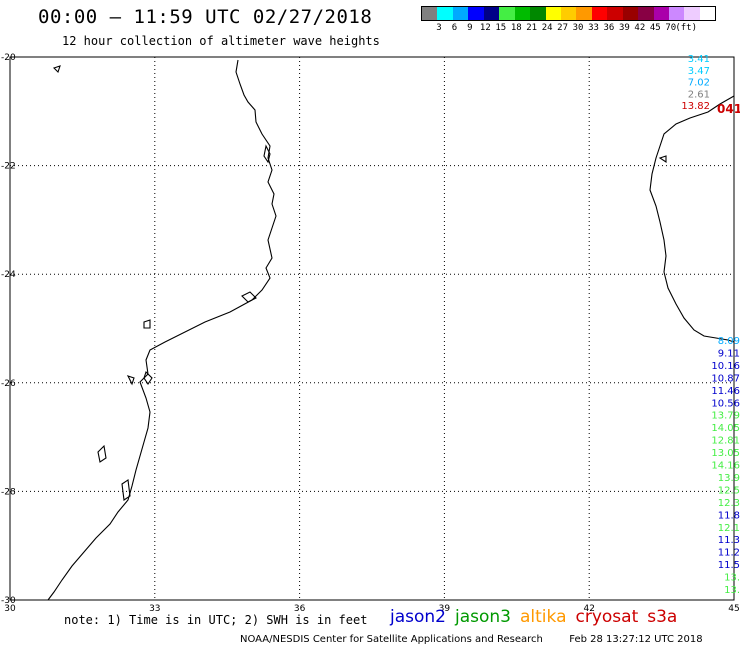  Describe the element at coordinates (655, 28) in the screenshot. I see `legend-label: 45` at that location.